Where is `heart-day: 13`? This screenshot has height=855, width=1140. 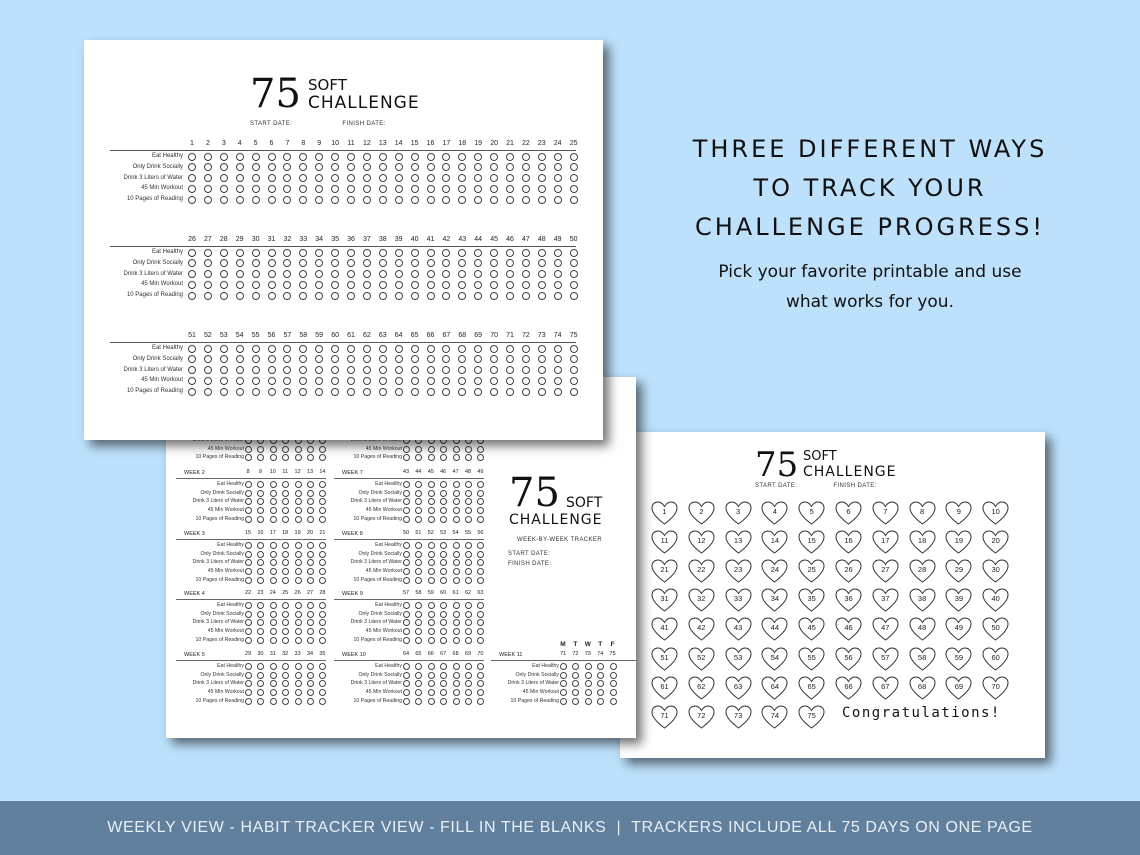 heart-day: 13 is located at coordinates (738, 542).